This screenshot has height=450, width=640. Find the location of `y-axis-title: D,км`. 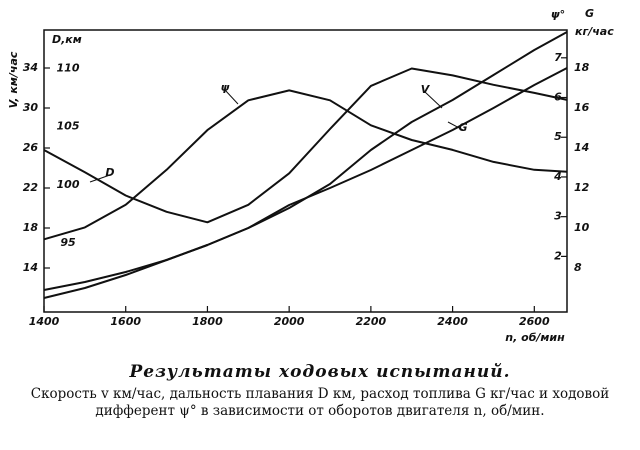

y-axis-title: D,км is located at coordinates (67, 39).